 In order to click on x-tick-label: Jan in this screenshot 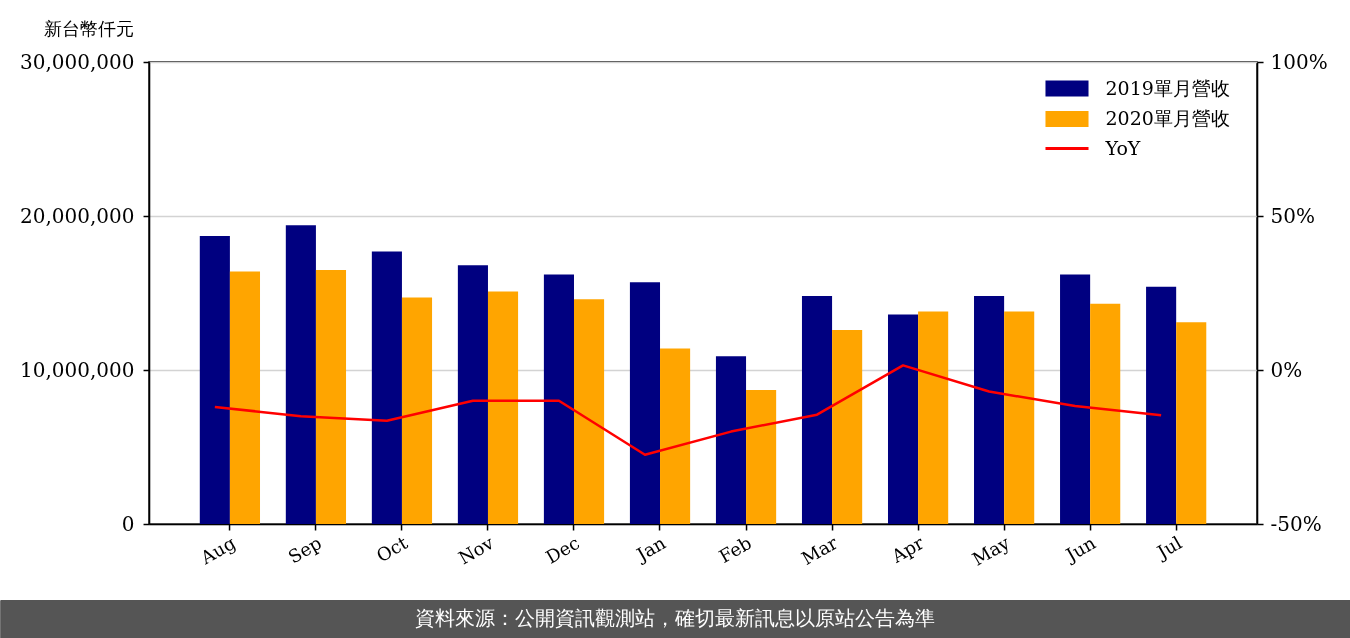, I will do `click(650, 548)`.